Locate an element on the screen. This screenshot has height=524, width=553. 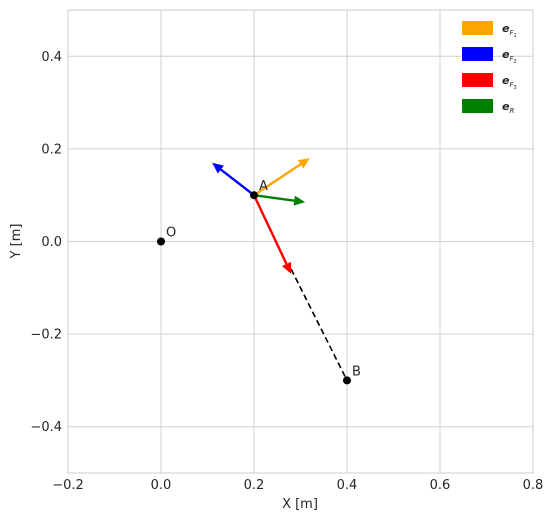
vector-e-f2-shaft is located at coordinates (237, 182).